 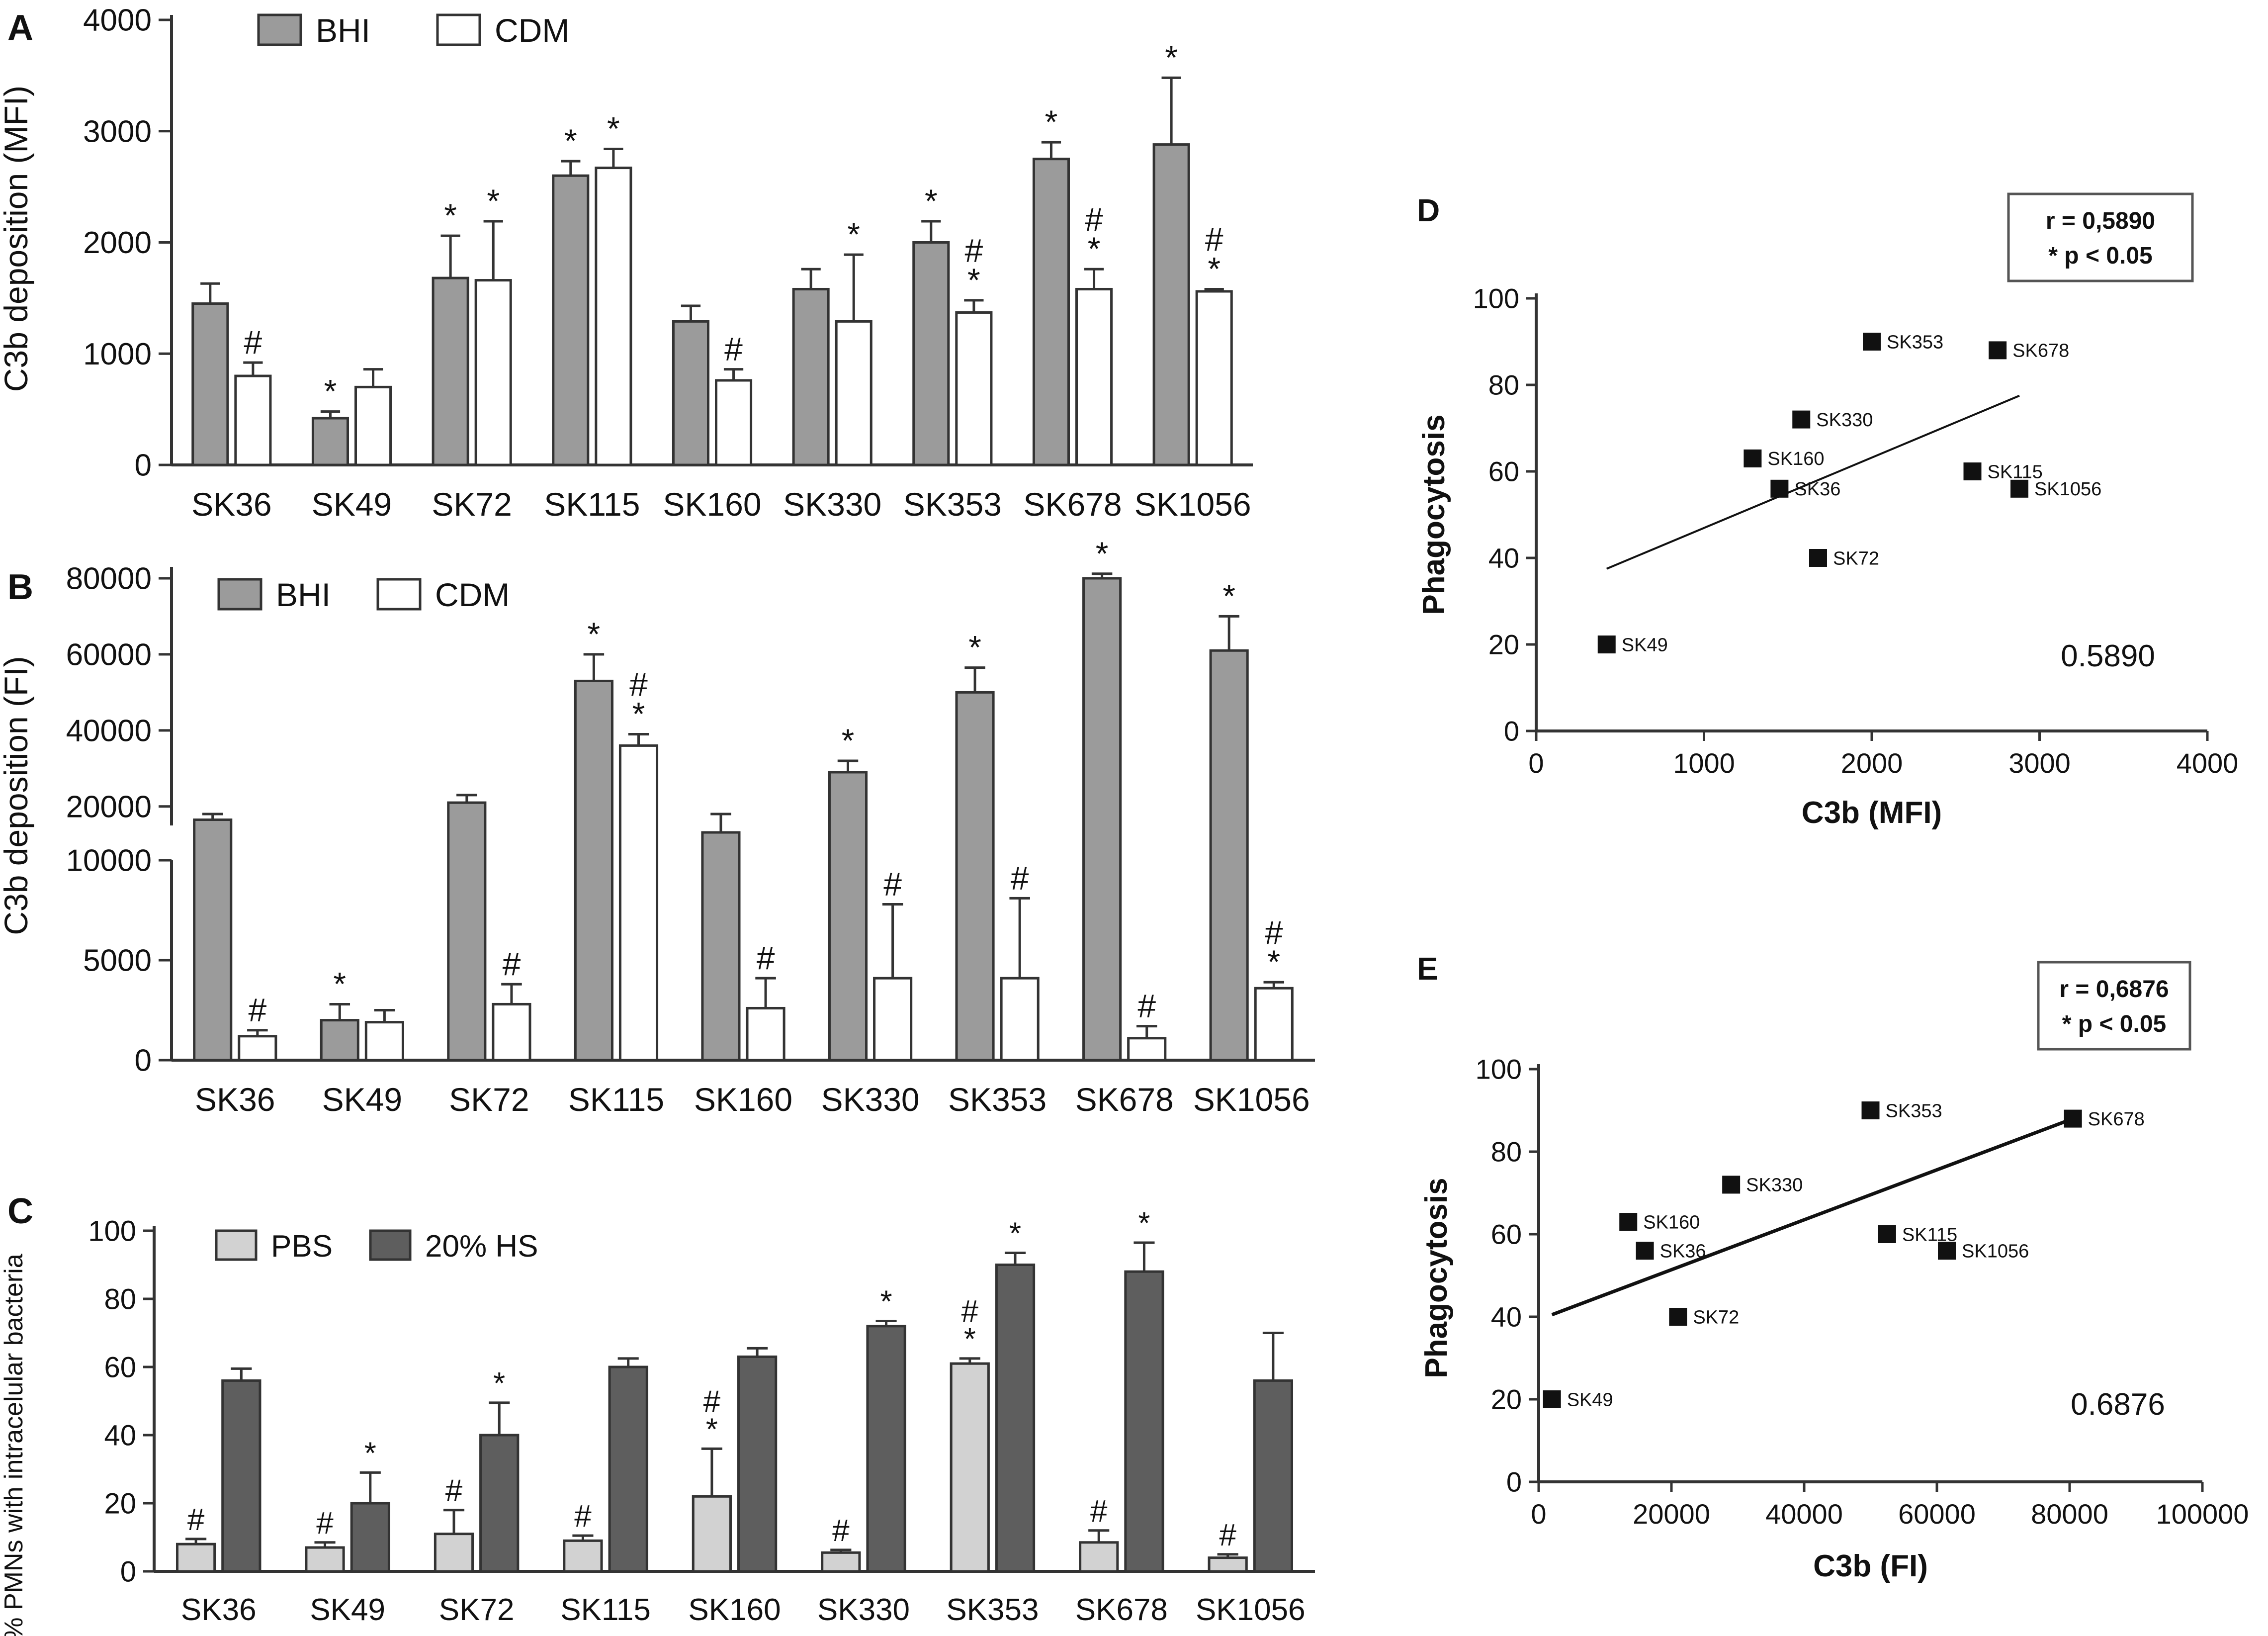 I want to click on regression-line, so click(x=1812, y=1217).